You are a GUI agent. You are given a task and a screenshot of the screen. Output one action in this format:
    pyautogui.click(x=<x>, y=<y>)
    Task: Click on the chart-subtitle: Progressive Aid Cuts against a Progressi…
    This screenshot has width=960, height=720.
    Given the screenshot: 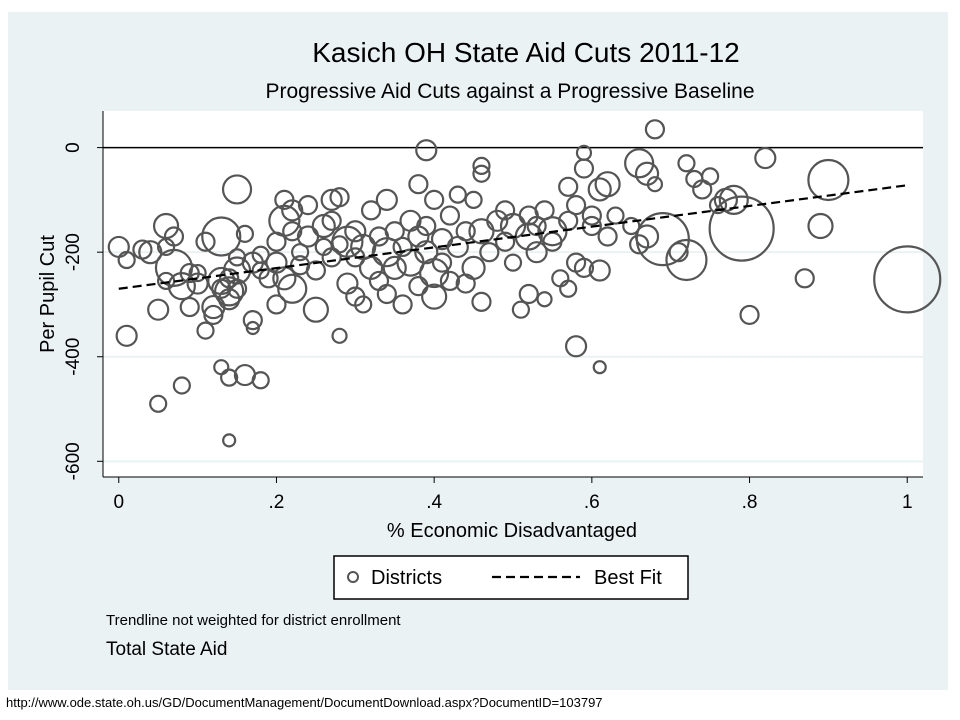 What is the action you would take?
    pyautogui.click(x=509, y=91)
    